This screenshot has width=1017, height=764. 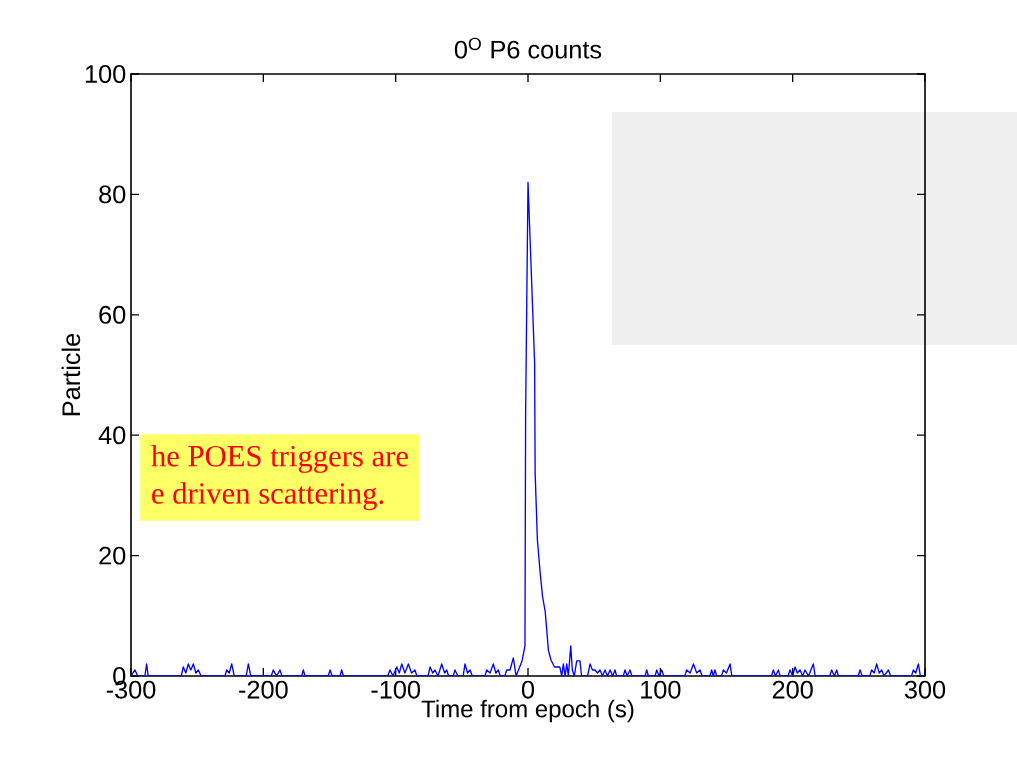 What do you see at coordinates (925, 689) in the screenshot?
I see `x-tick-label: 300` at bounding box center [925, 689].